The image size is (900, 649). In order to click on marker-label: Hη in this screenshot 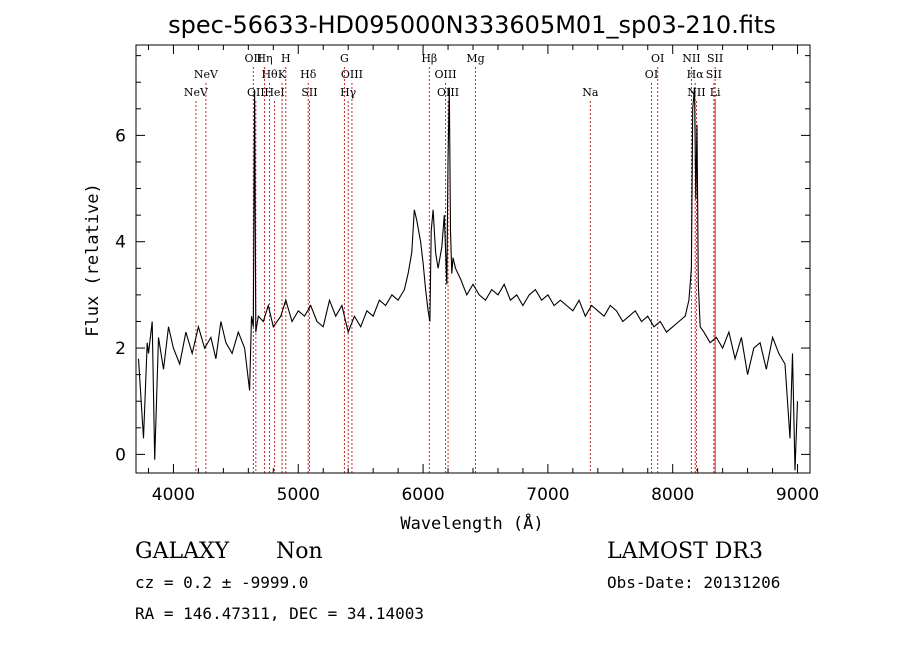, I will do `click(264, 58)`.